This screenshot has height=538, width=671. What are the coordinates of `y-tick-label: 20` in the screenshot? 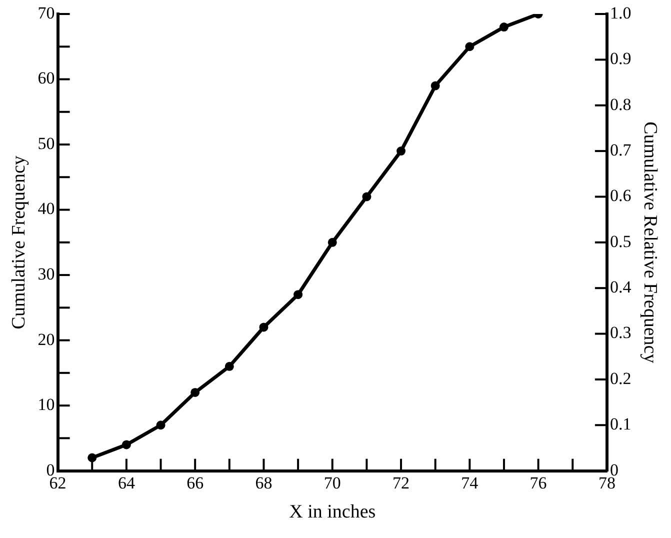 It's located at (46, 339).